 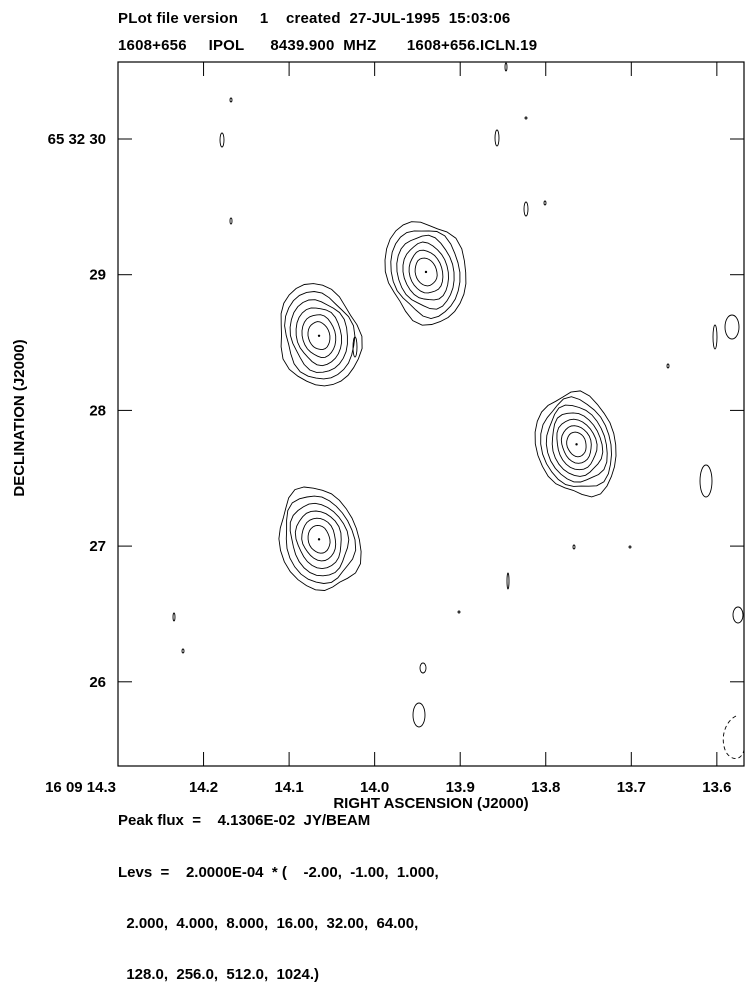 I want to click on source-D, so click(x=320, y=538).